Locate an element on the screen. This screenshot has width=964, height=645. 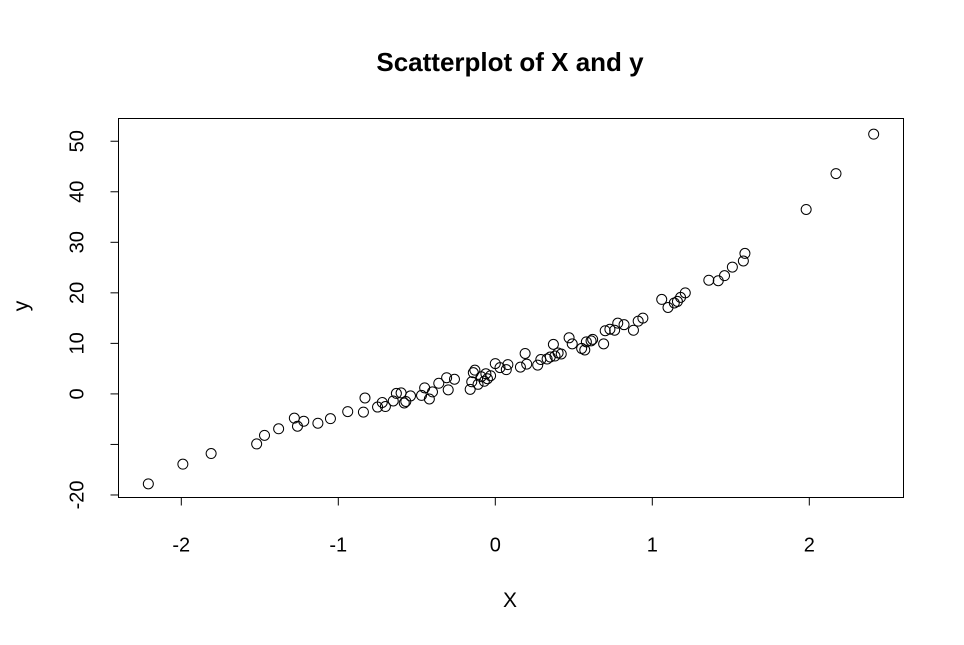
y-tick-label: 40 is located at coordinates (78, 192).